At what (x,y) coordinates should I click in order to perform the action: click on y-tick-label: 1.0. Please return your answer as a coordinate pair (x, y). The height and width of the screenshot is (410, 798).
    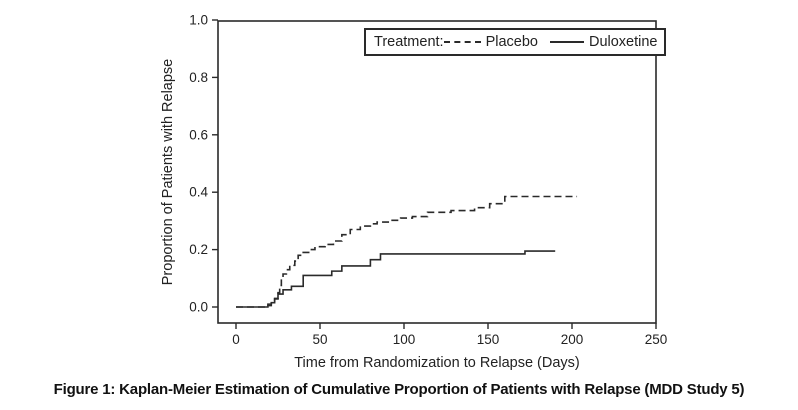
    Looking at the image, I should click on (198, 20).